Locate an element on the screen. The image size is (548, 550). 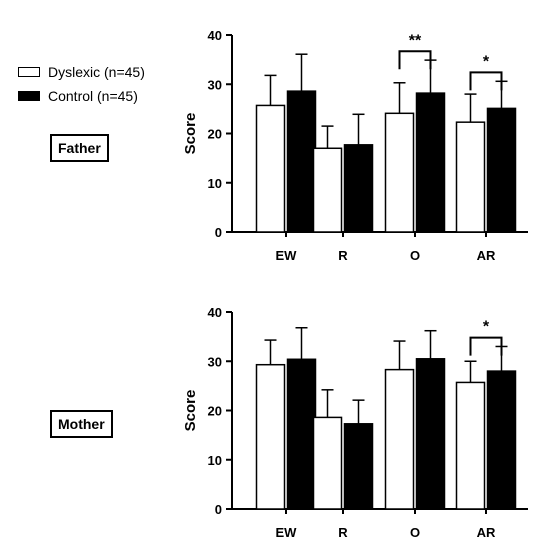
mother-x-tick-label: AR is located at coordinates (486, 532).